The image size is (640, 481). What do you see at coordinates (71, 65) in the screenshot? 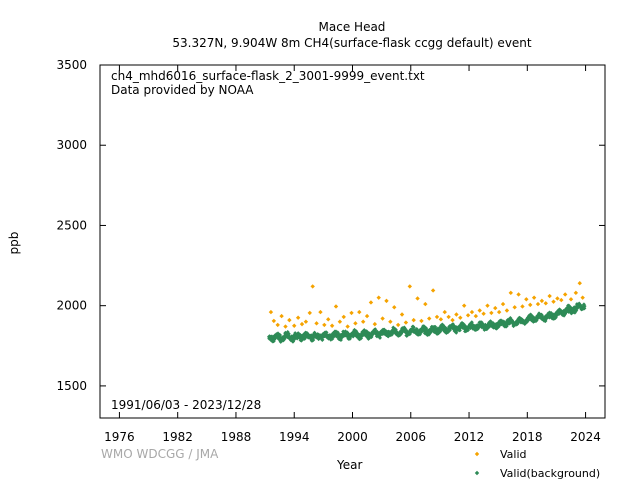
I see `y-tick-label: 3500` at bounding box center [71, 65].